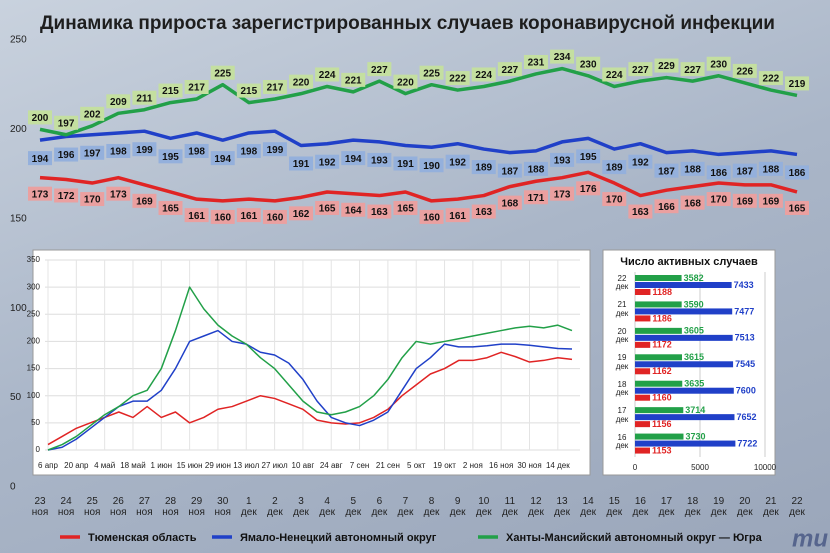  I want to click on data-label: 7513, so click(745, 338).